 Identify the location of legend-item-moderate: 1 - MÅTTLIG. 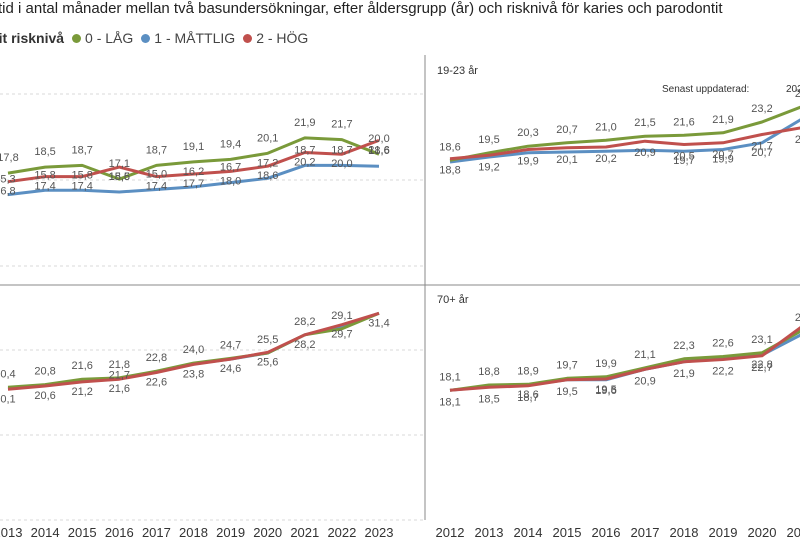
(188, 38).